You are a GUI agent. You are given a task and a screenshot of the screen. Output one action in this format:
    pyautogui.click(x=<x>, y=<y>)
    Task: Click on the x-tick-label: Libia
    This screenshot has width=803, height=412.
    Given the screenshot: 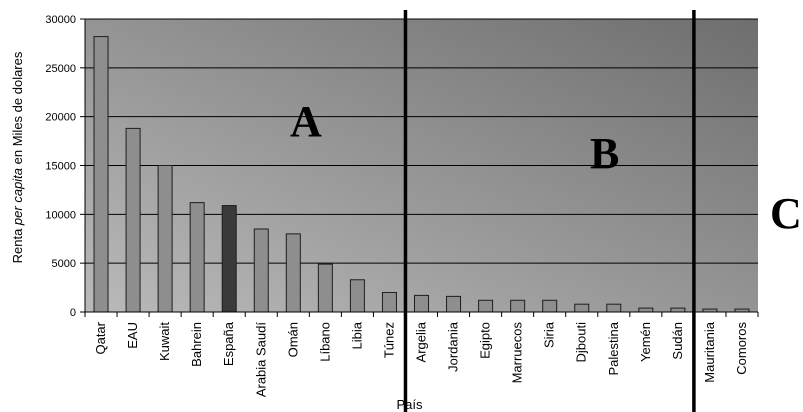 What is the action you would take?
    pyautogui.click(x=356, y=335)
    